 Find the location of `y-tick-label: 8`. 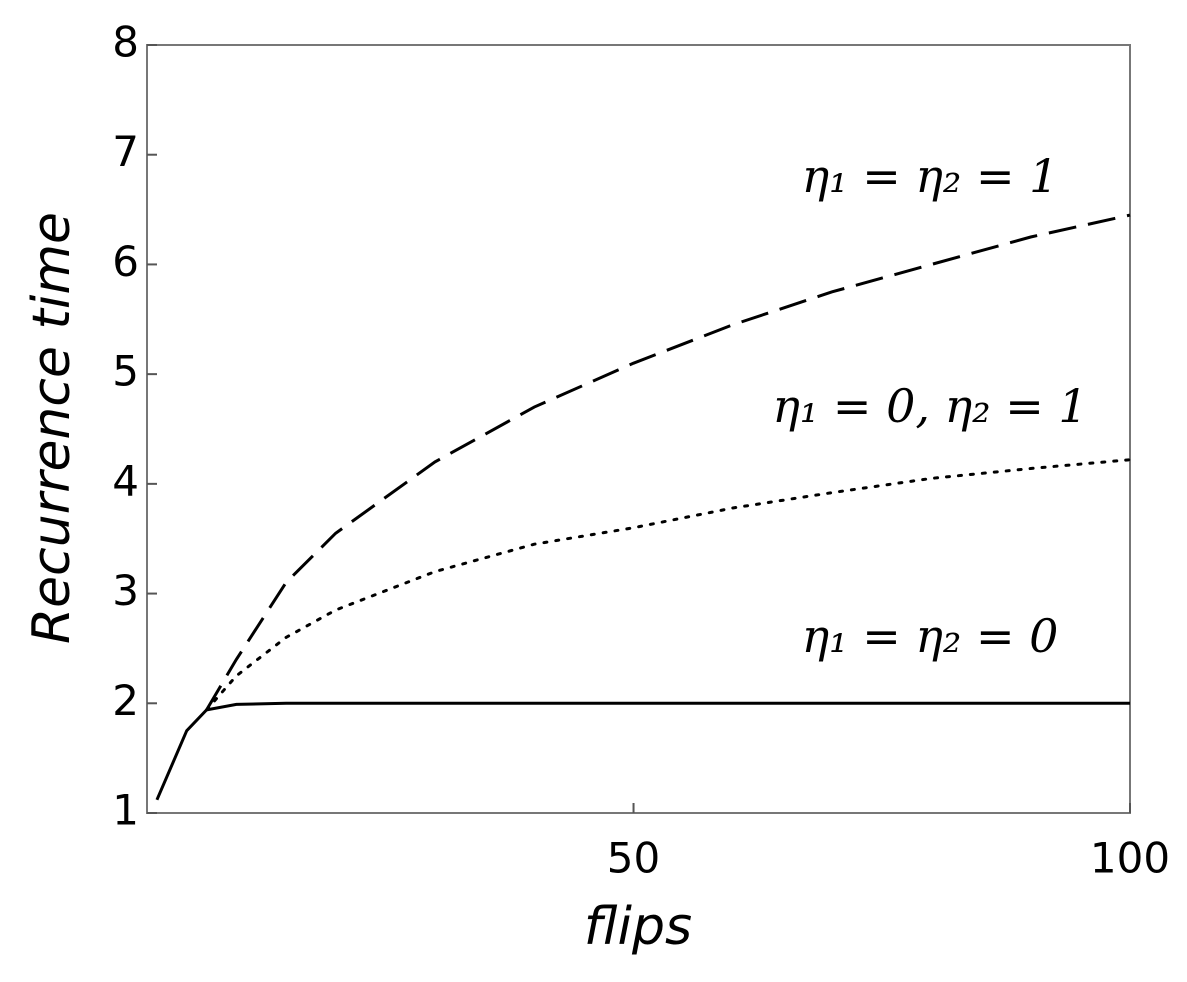

y-tick-label: 8 is located at coordinates (125, 42).